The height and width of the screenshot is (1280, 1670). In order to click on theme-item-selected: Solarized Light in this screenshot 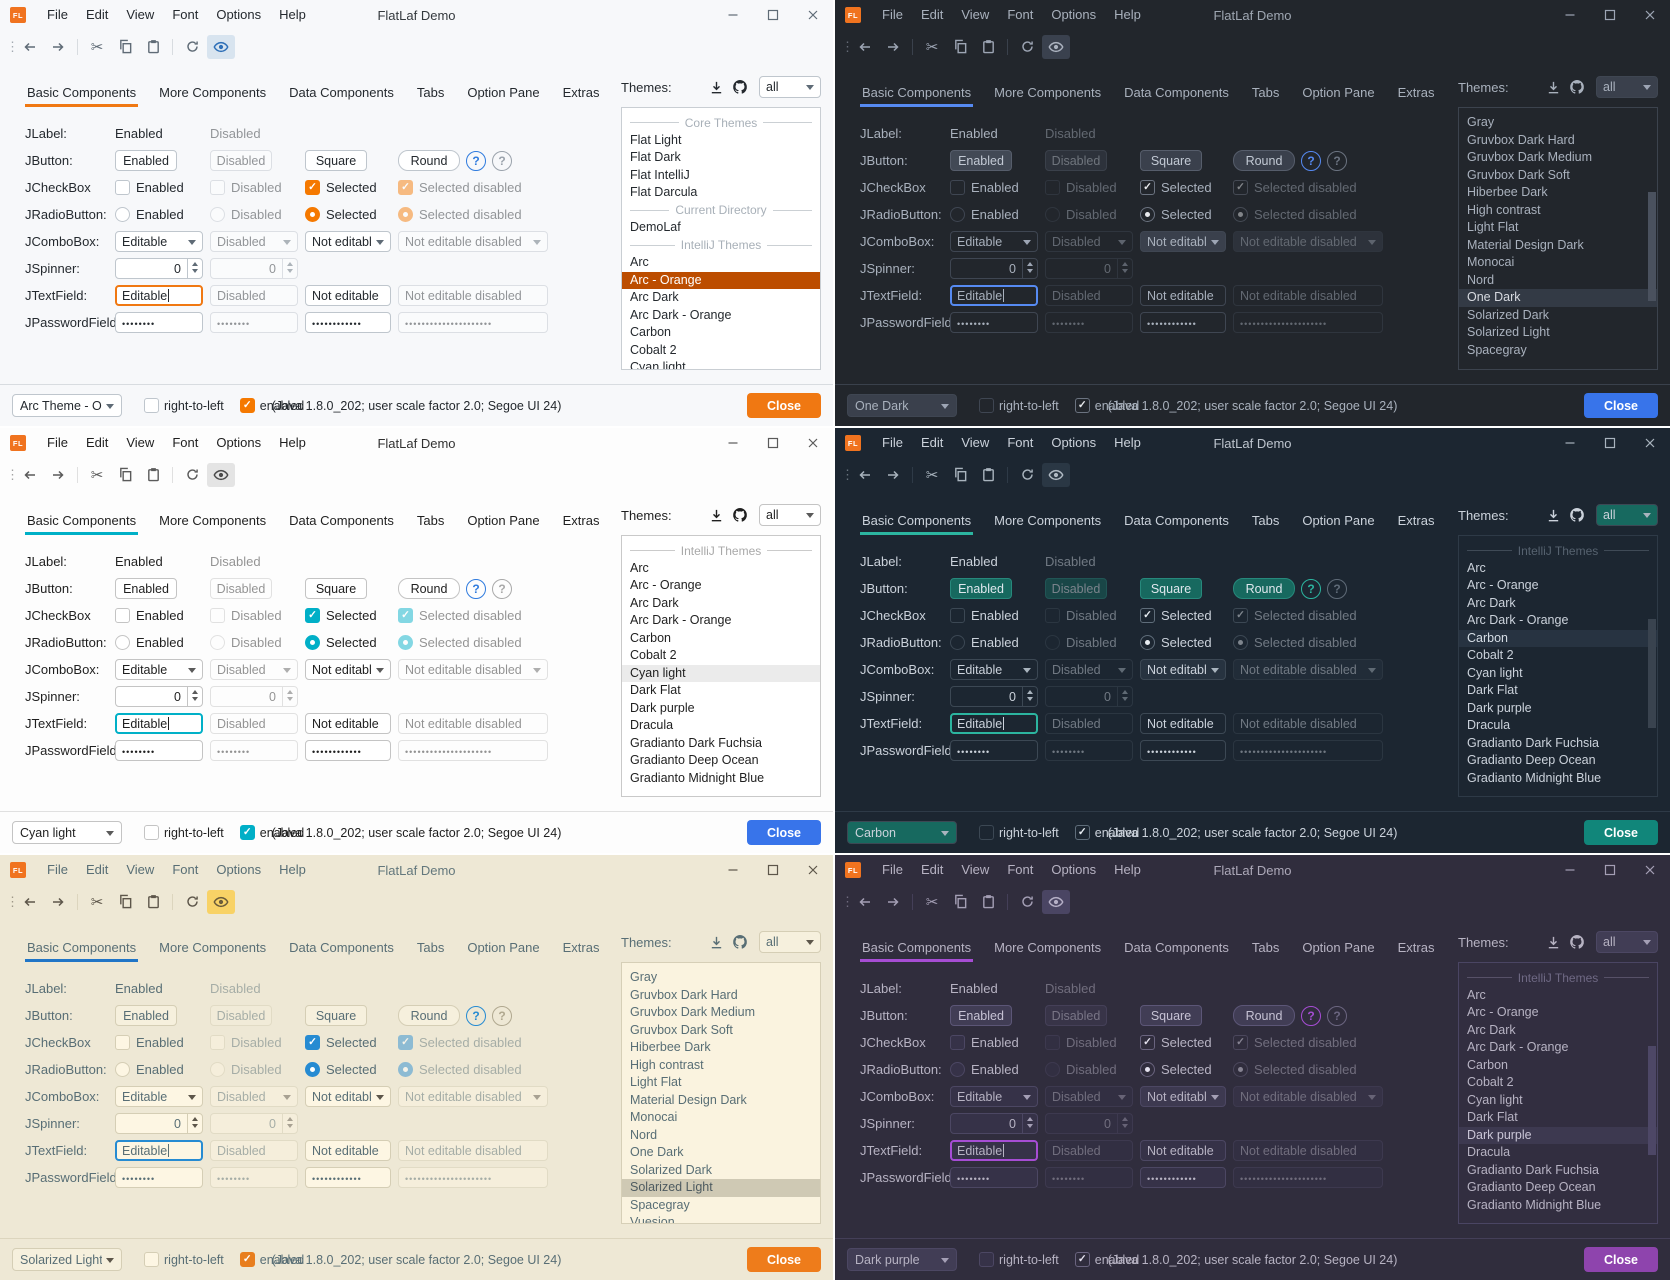, I will do `click(721, 1188)`.